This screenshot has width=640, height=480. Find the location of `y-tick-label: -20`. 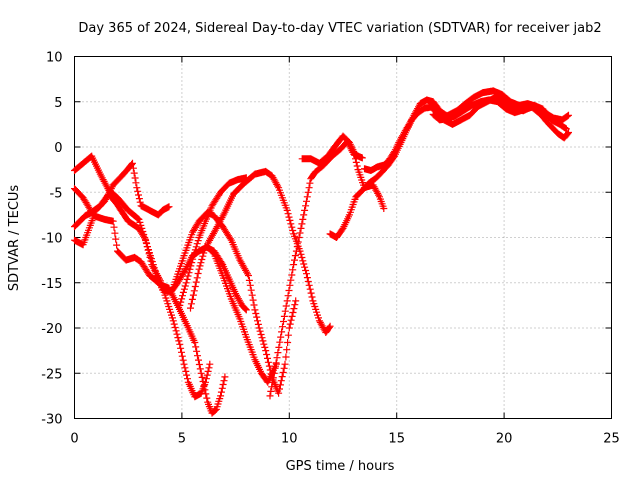

y-tick-label: -20 is located at coordinates (51, 329).